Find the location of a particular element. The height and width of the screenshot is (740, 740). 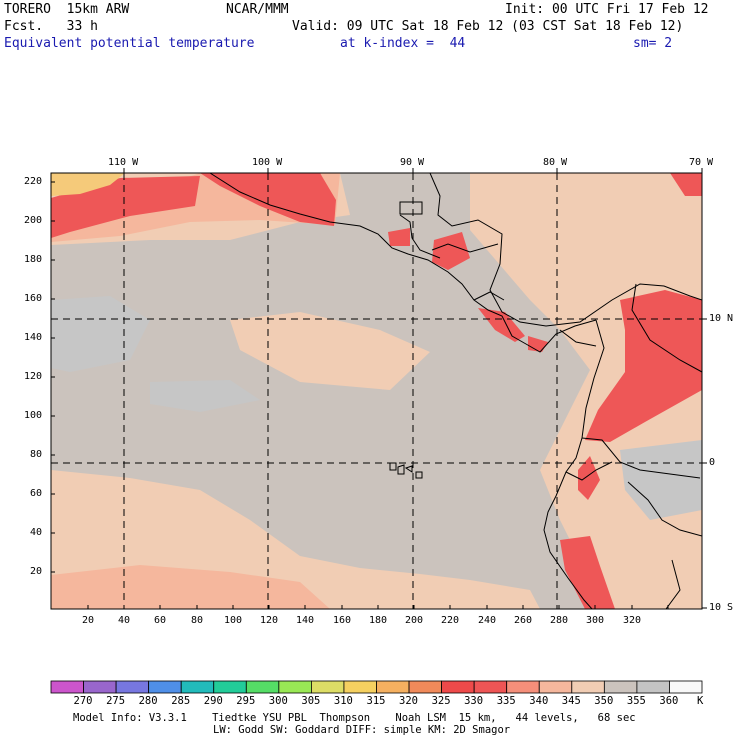

x-tick-320: 320 is located at coordinates (632, 620).